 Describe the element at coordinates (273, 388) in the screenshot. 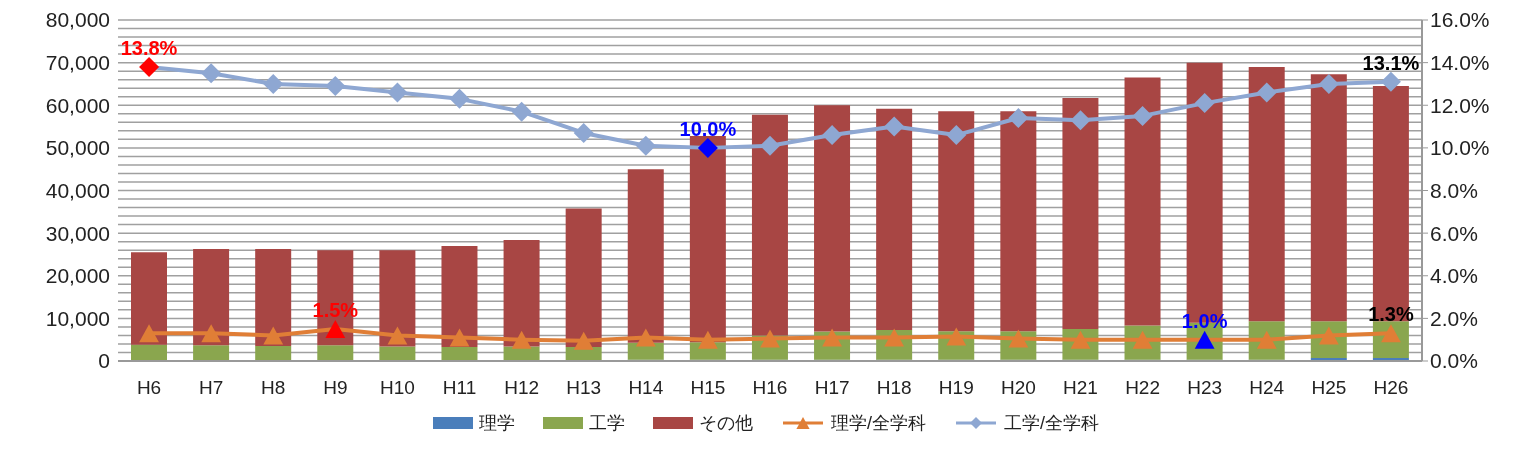

I see `x-tick-label: H8` at that location.